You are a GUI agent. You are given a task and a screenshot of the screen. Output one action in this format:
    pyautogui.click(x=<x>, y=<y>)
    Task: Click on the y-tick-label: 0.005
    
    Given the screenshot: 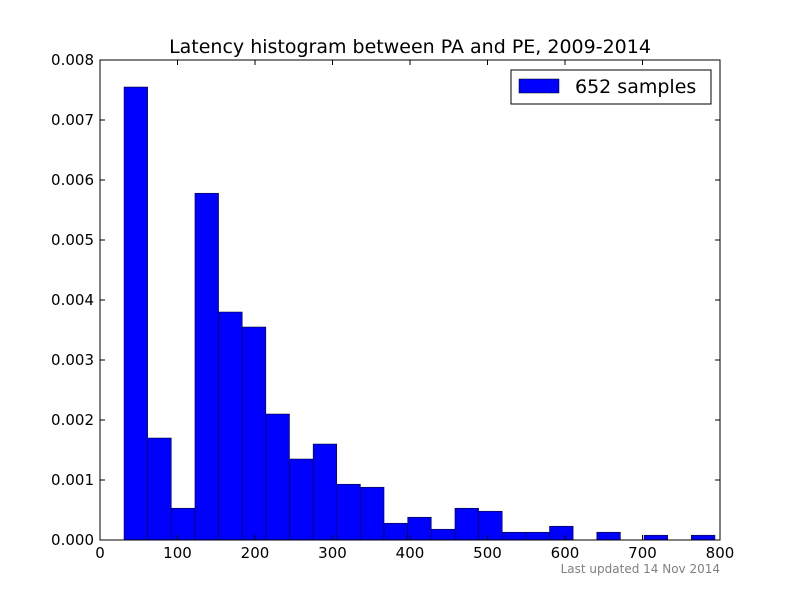 What is the action you would take?
    pyautogui.click(x=72, y=240)
    